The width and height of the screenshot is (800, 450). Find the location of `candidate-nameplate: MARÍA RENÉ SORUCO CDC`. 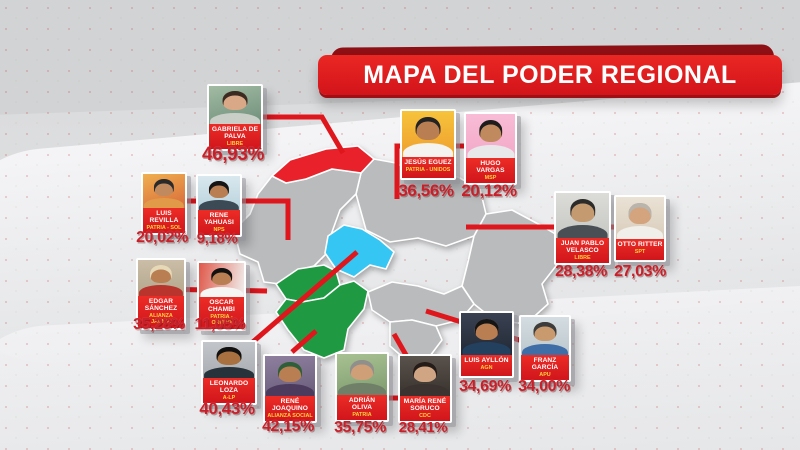

candidate-nameplate: MARÍA RENÉ SORUCO CDC is located at coordinates (425, 409).